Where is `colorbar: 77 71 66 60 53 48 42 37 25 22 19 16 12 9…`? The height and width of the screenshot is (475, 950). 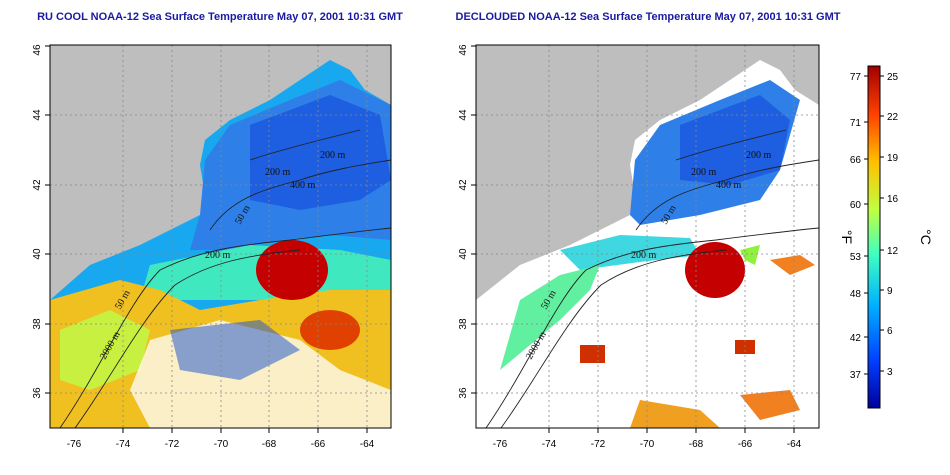
colorbar: 77 71 66 60 53 48 42 37 25 22 19 16 12 9… is located at coordinates (886, 237).